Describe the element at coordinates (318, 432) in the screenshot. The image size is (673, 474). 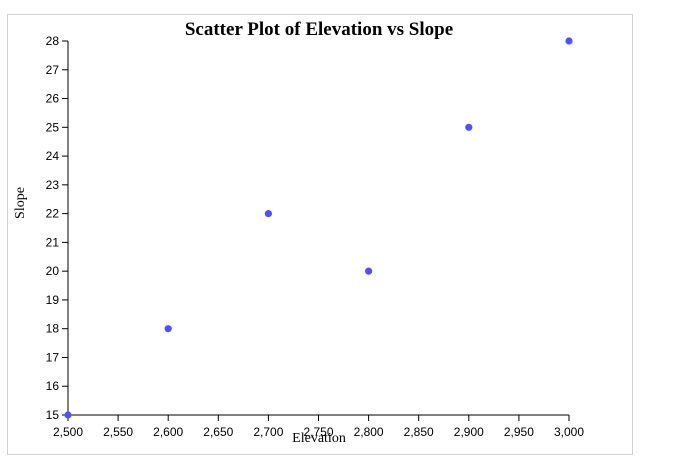
I see `x-tick-label: 2,750` at that location.